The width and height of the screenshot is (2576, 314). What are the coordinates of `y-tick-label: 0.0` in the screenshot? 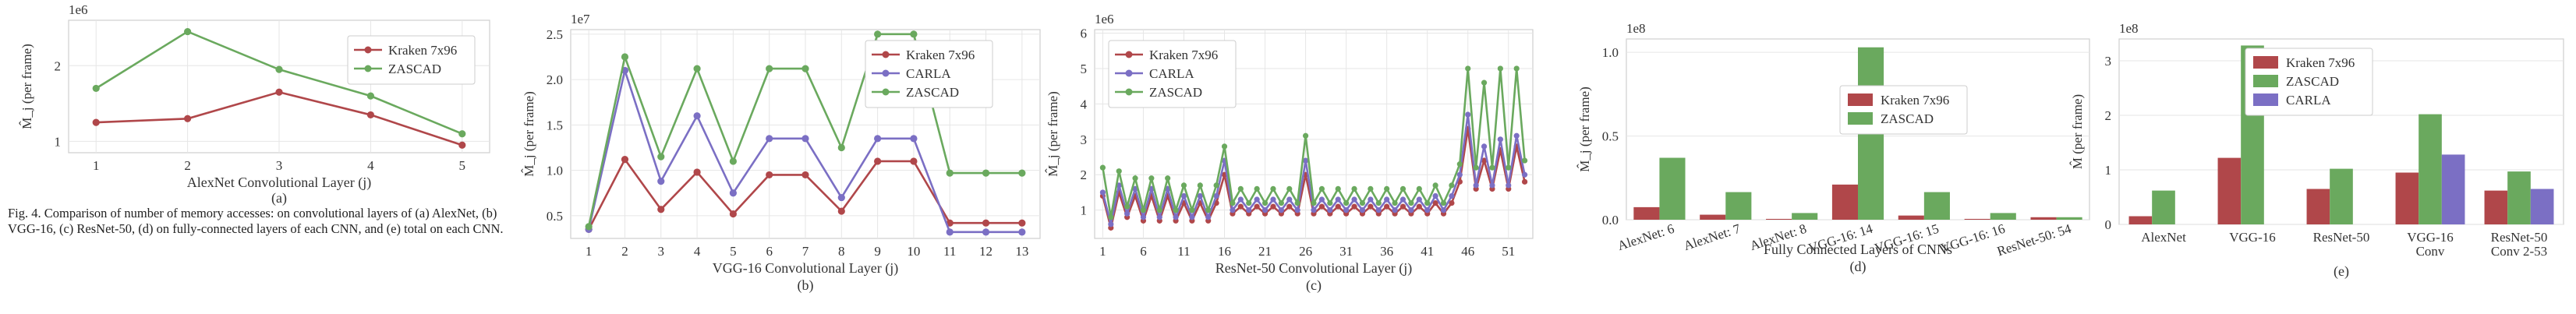 It's located at (1610, 221).